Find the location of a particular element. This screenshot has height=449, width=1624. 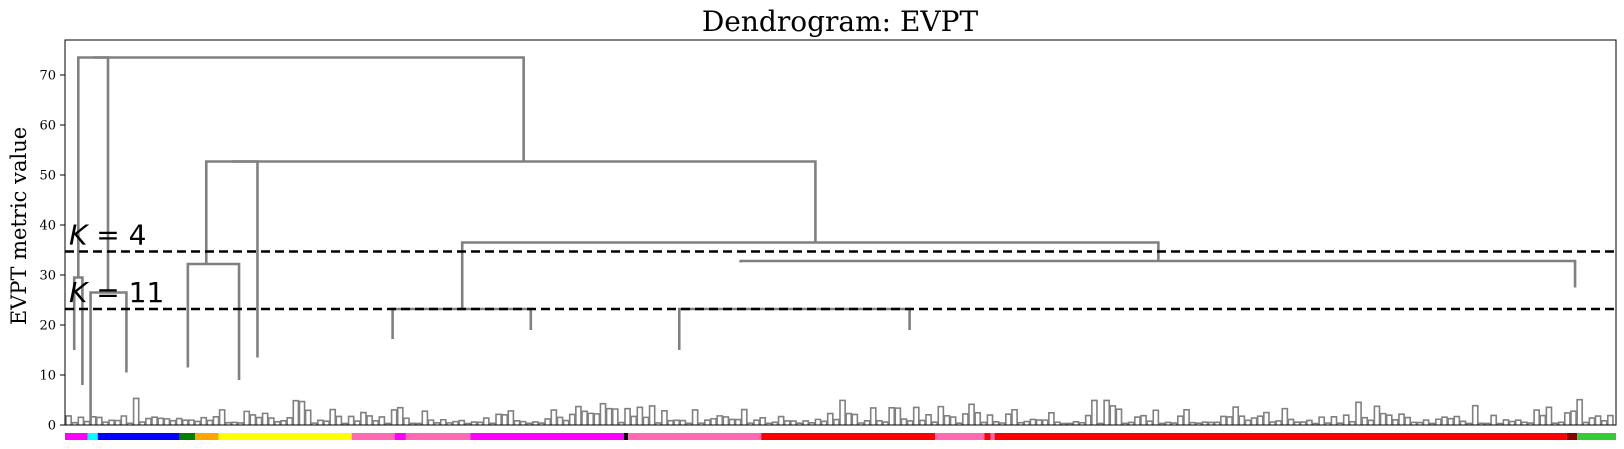

cut-label-value: = 11 is located at coordinates (125, 292).